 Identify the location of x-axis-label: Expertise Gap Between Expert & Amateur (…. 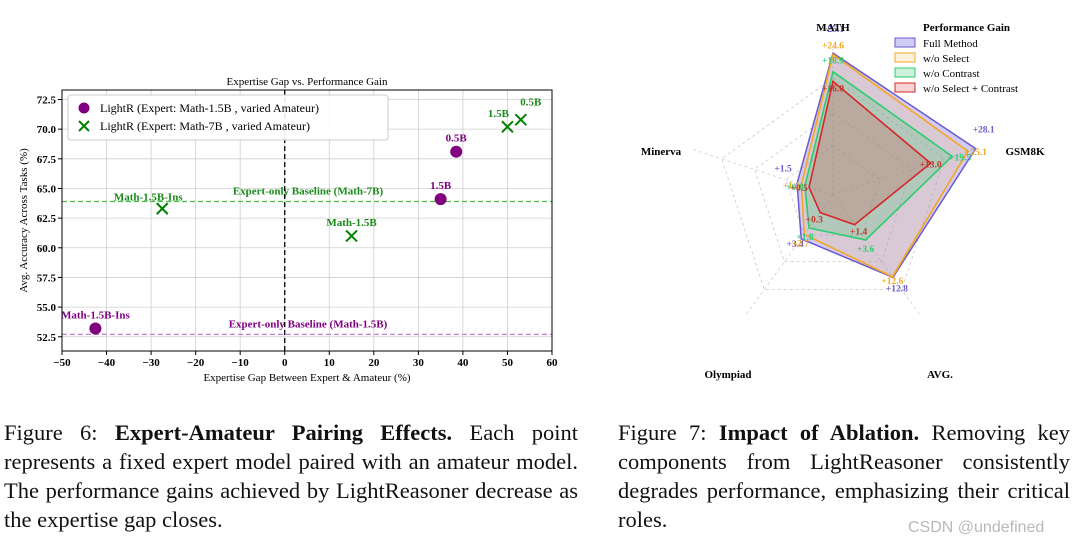
(306, 378).